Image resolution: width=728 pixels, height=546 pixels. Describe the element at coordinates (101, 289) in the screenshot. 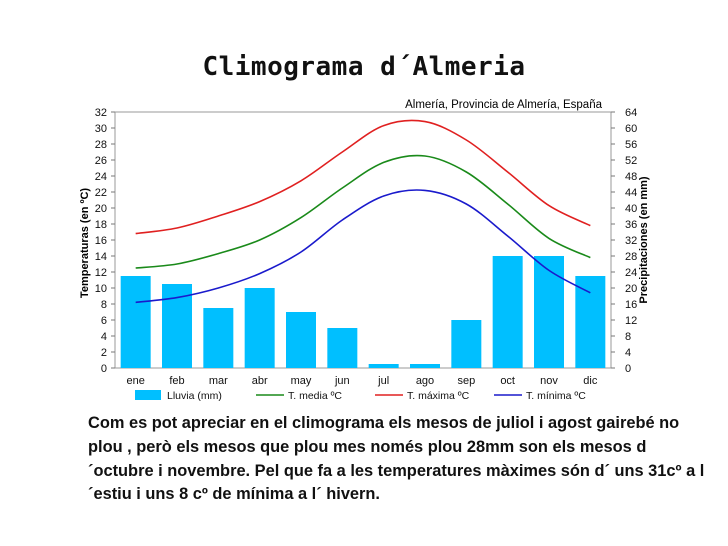

I see `left-tick-label: 10` at that location.